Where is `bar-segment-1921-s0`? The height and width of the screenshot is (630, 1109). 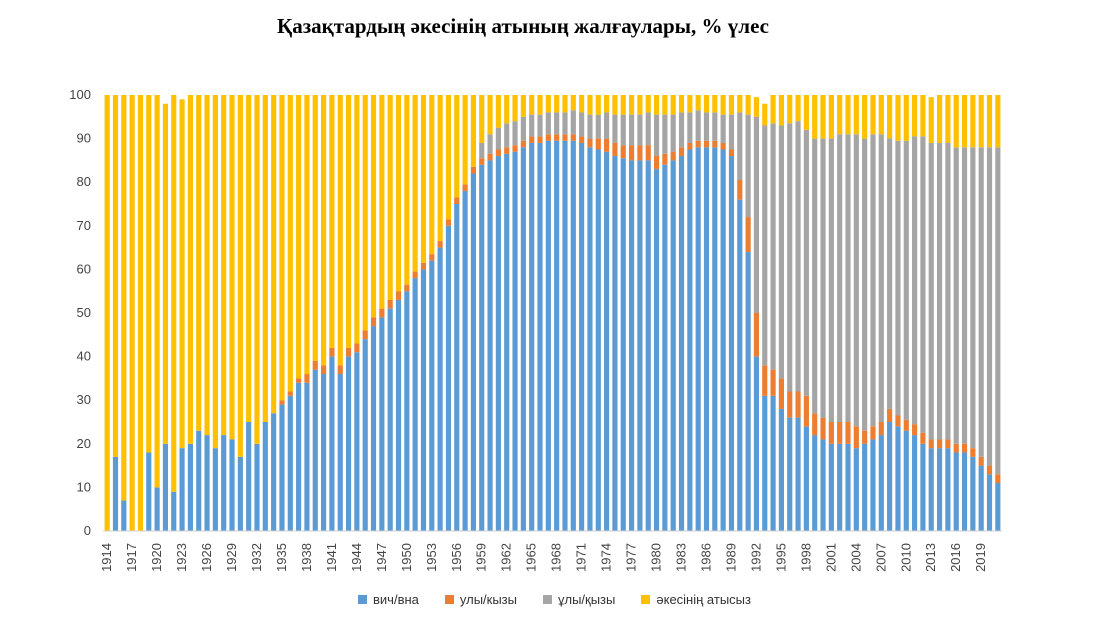
bar-segment-1921-s0 is located at coordinates (165, 487).